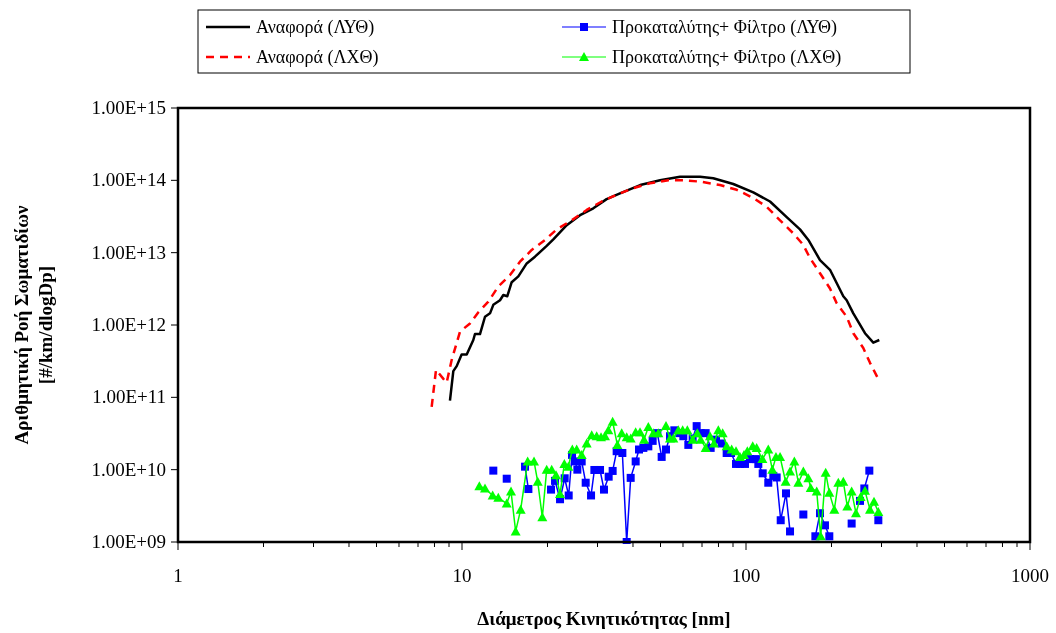 The image size is (1056, 633). Describe the element at coordinates (128, 107) in the screenshot. I see `y-tick-label: 1.00E+15` at that location.